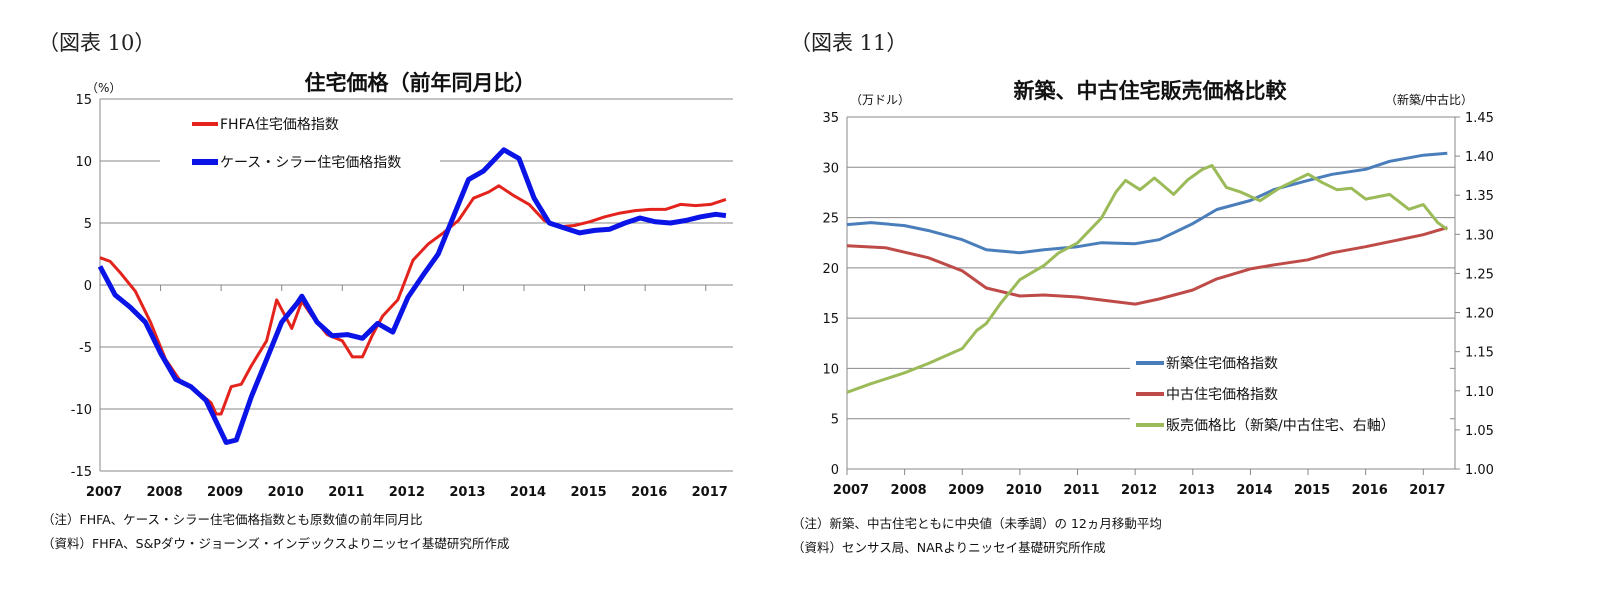 The image size is (1615, 594). Describe the element at coordinates (275, 543) in the screenshot. I see `chart1-source: （資料）FHFA、S&Pダウ・ジョーンズ・インデックスよりニッセイ基礎研究所作成` at that location.